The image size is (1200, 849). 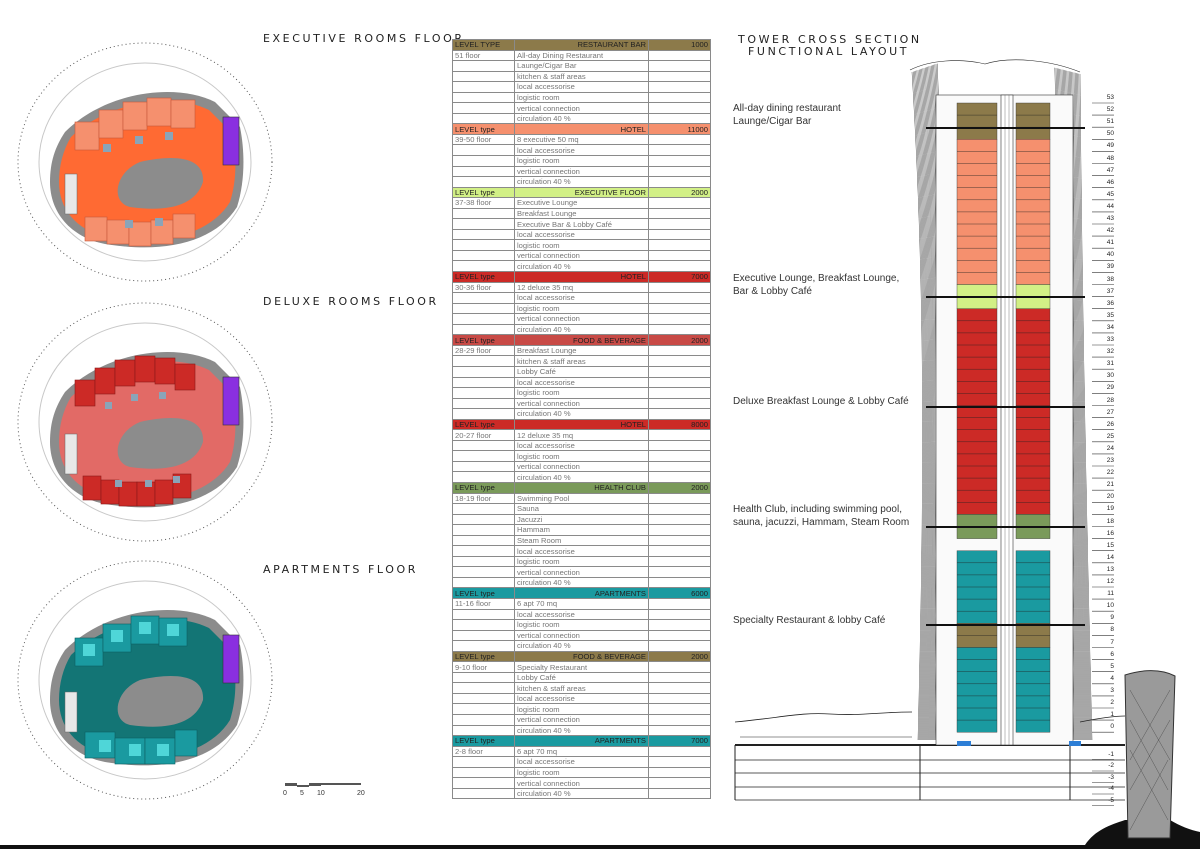 I want to click on floor-label: 51, so click(x=1110, y=122).